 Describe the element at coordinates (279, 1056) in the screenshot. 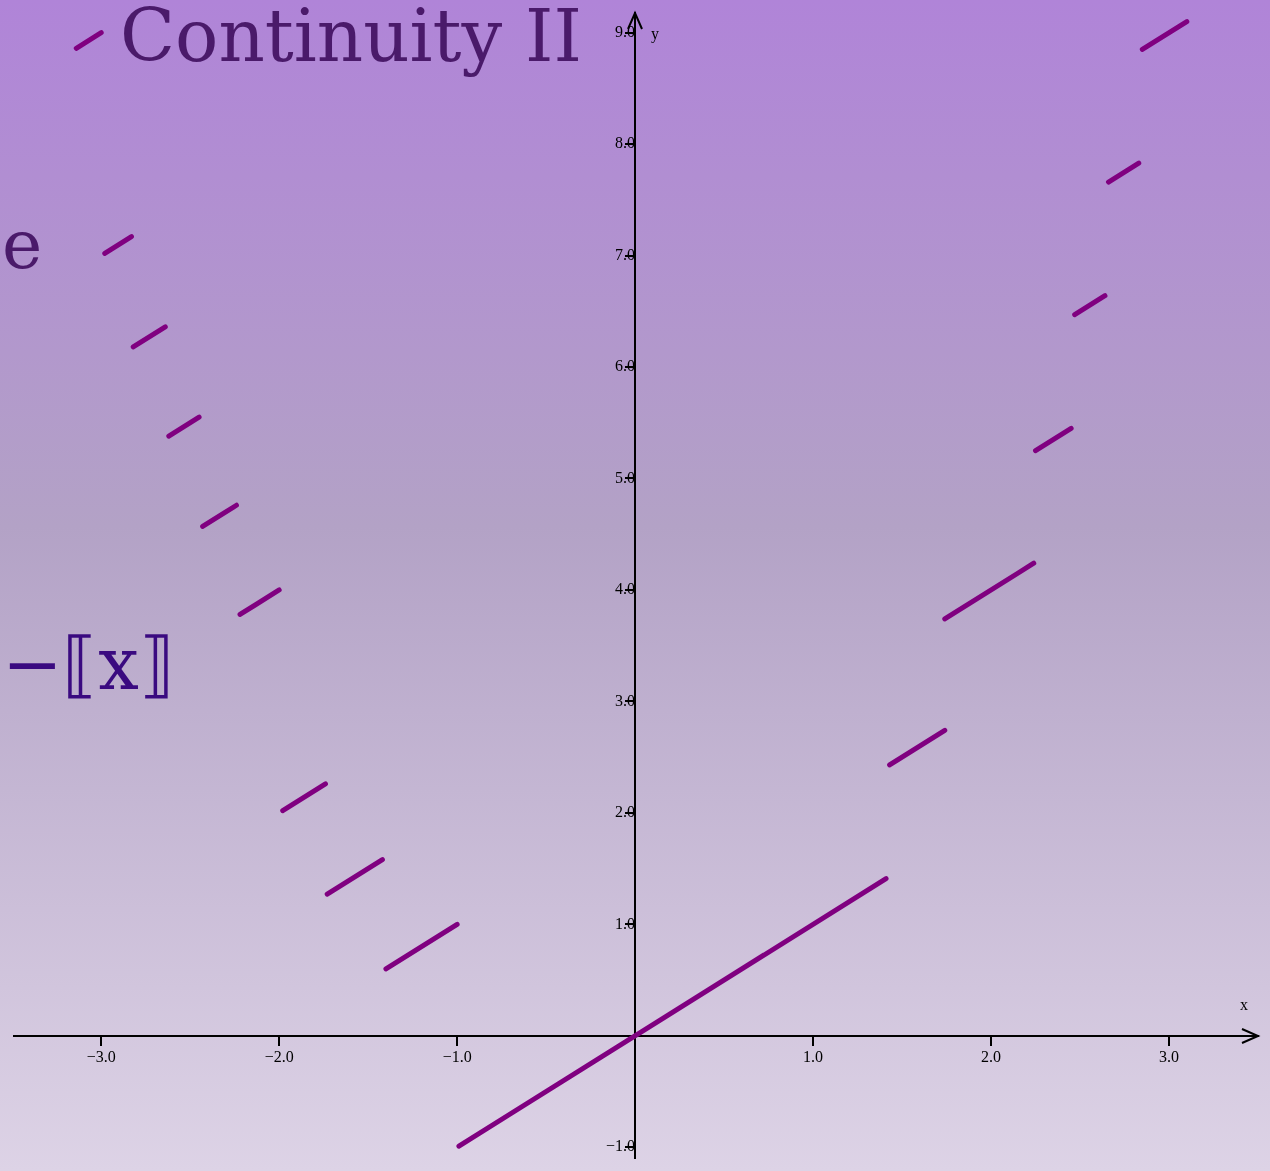

I see `x-tick-label: −2.0` at that location.